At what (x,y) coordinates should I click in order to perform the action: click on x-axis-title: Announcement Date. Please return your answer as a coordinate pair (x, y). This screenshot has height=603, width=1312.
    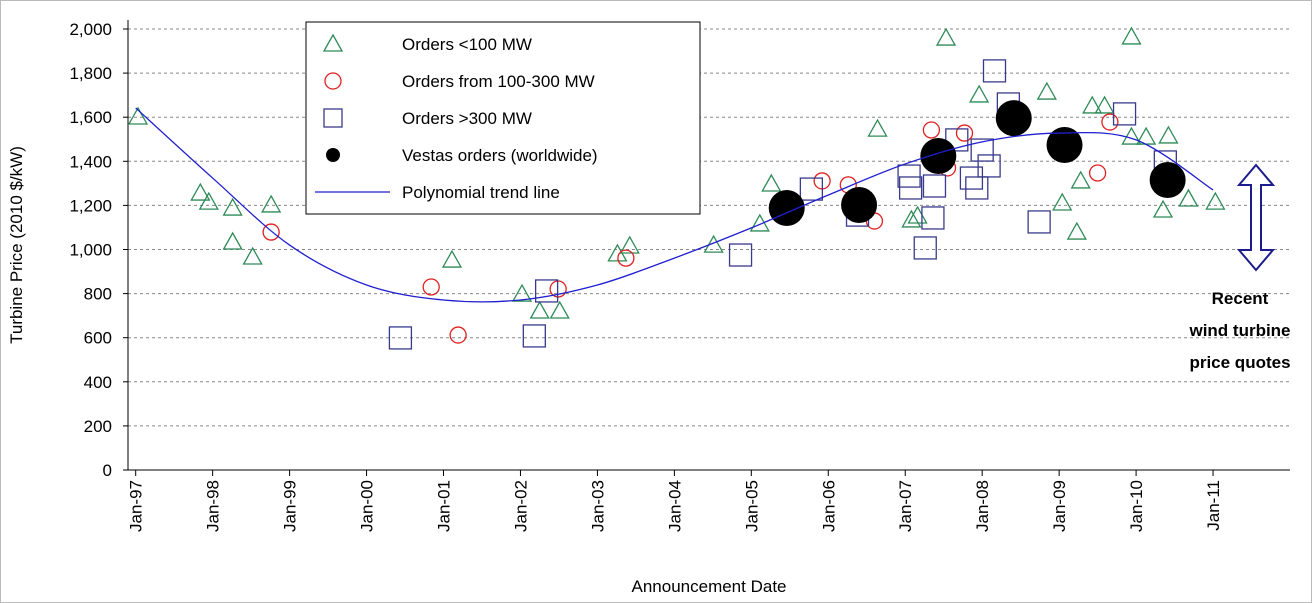
    Looking at the image, I should click on (709, 586).